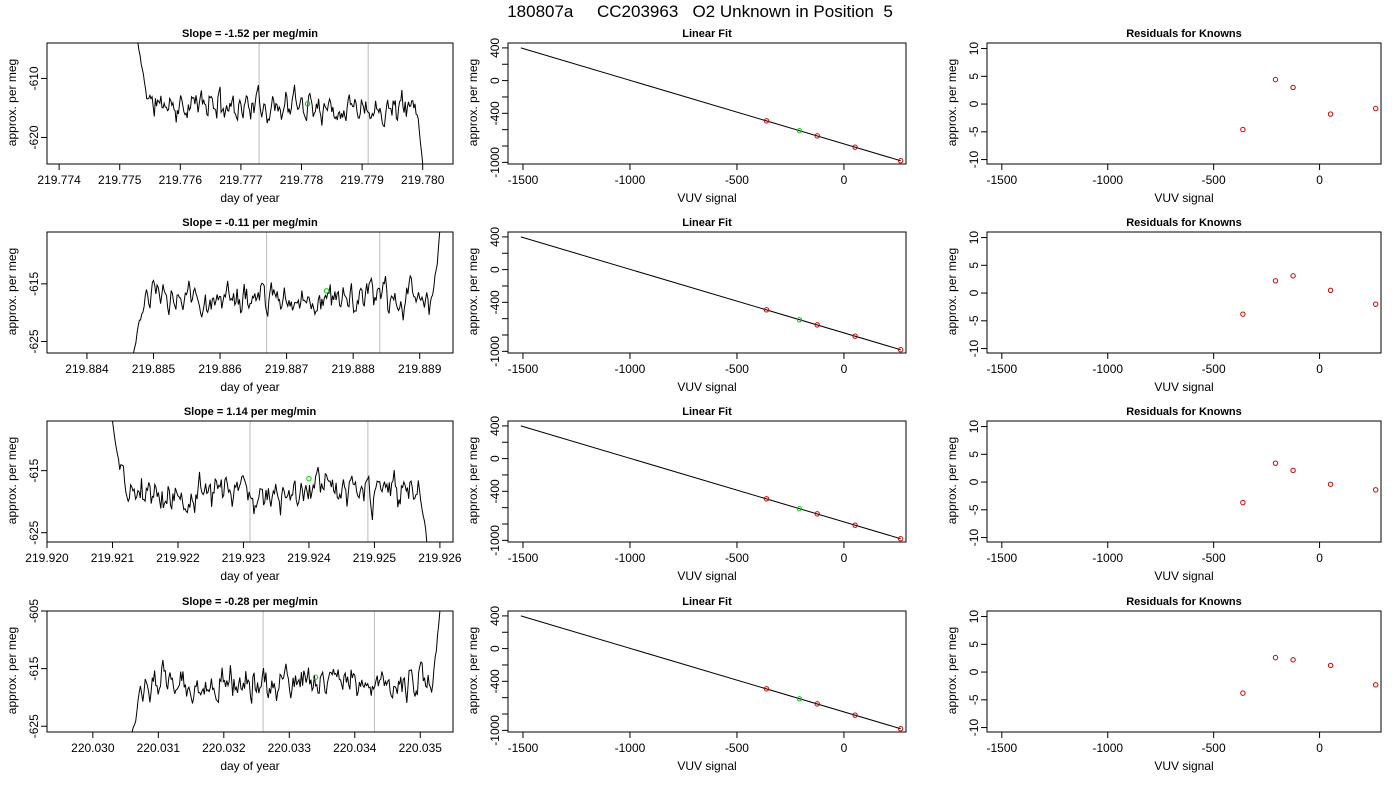 This screenshot has width=1400, height=800. What do you see at coordinates (250, 223) in the screenshot?
I see `panel-title: Slope = -0.11 per meg/min` at bounding box center [250, 223].